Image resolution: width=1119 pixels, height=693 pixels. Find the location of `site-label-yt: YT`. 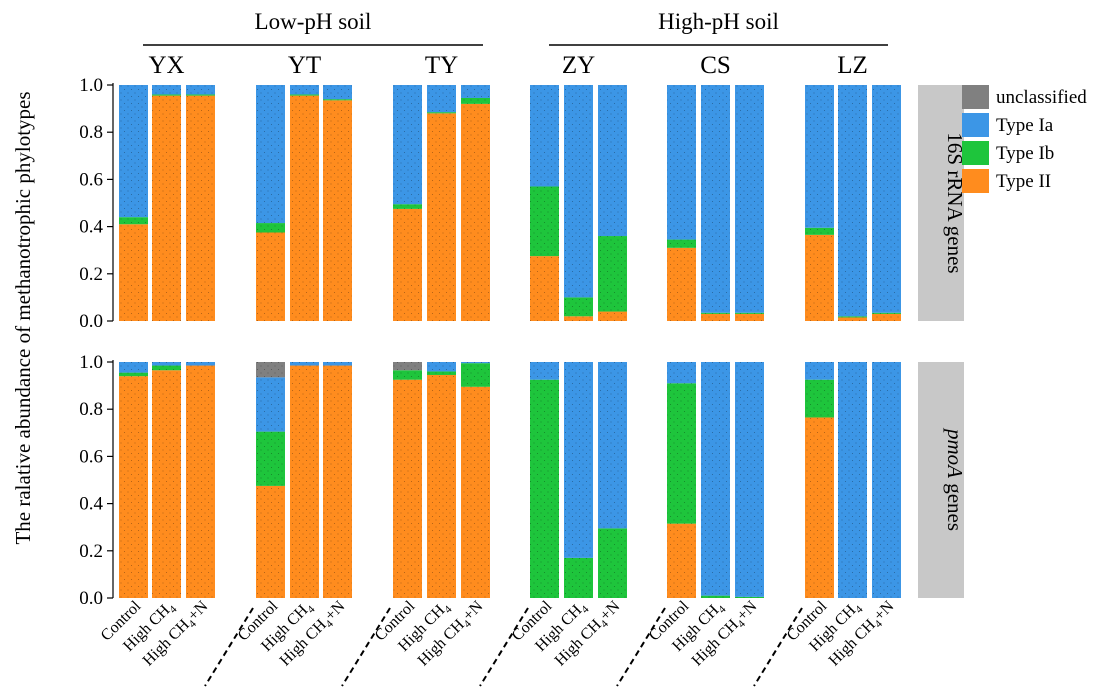

site-label-yt: YT is located at coordinates (304, 65).